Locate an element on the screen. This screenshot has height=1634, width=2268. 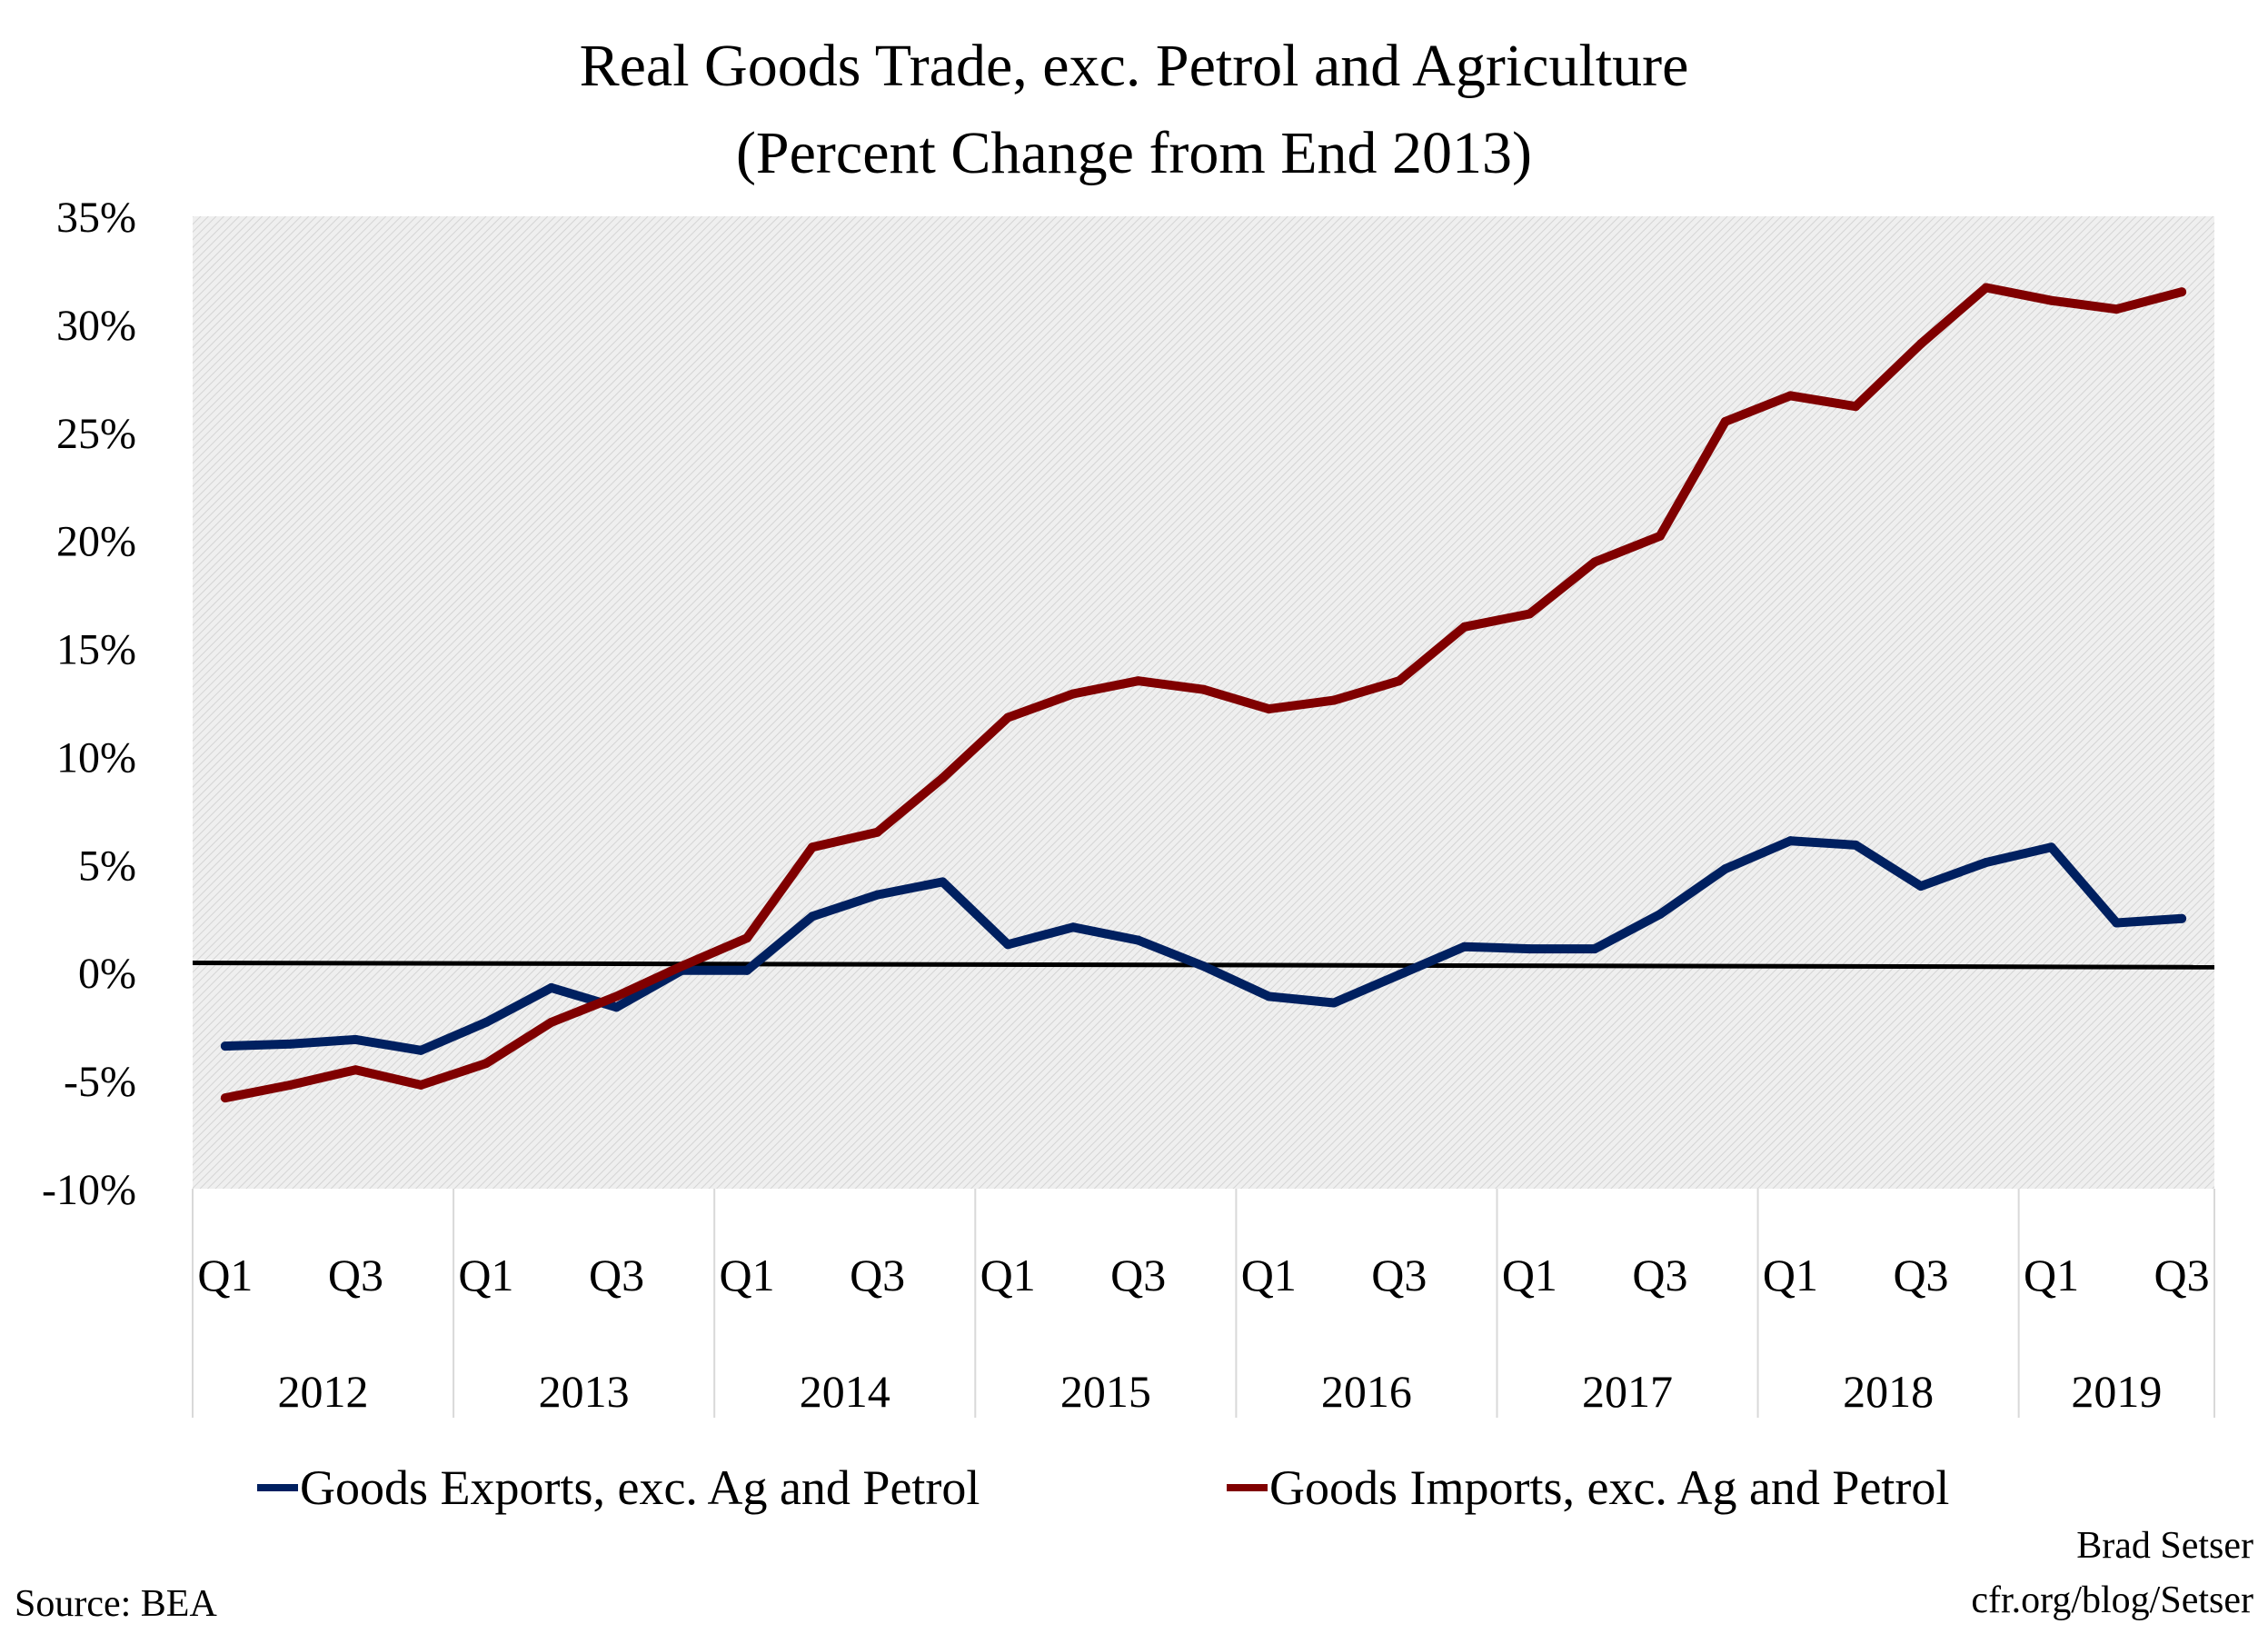
x-year-label: 2012 is located at coordinates (323, 1391).